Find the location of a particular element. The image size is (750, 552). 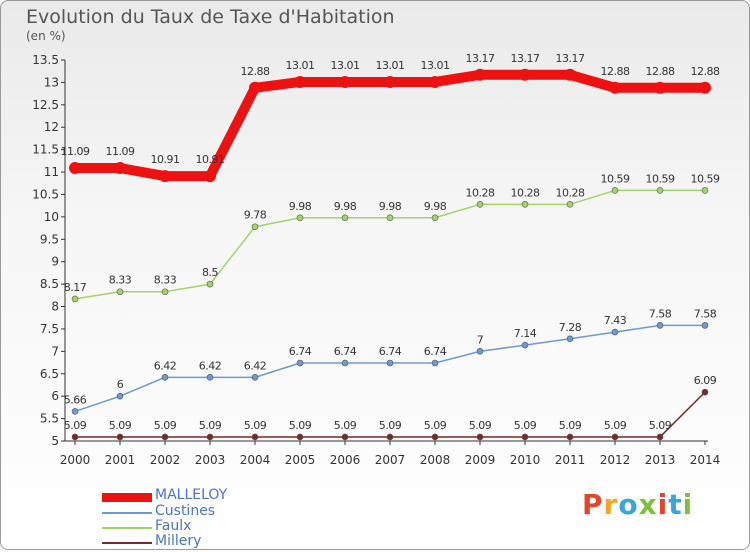

legend-label: Faulx is located at coordinates (173, 526).